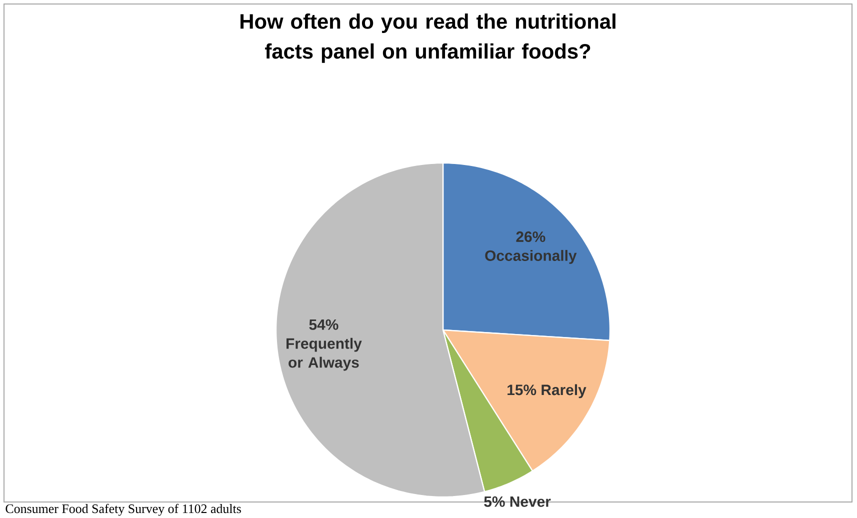 This screenshot has height=518, width=857. Describe the element at coordinates (530, 501) in the screenshot. I see `slice-label: Never` at that location.